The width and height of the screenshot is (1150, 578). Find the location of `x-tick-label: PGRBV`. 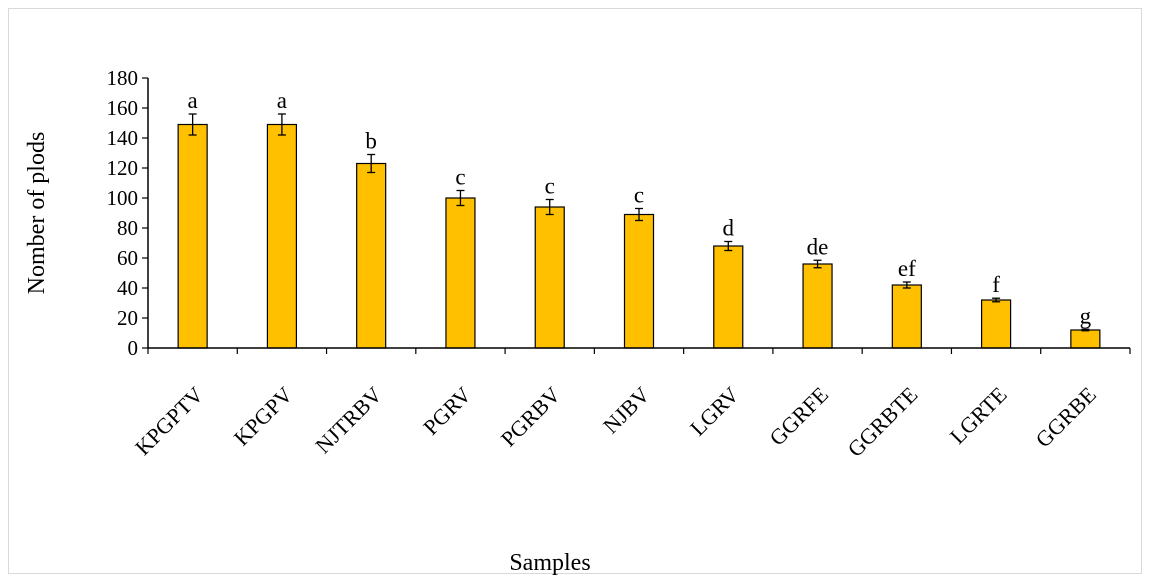

x-tick-label: PGRBV is located at coordinates (531, 417).